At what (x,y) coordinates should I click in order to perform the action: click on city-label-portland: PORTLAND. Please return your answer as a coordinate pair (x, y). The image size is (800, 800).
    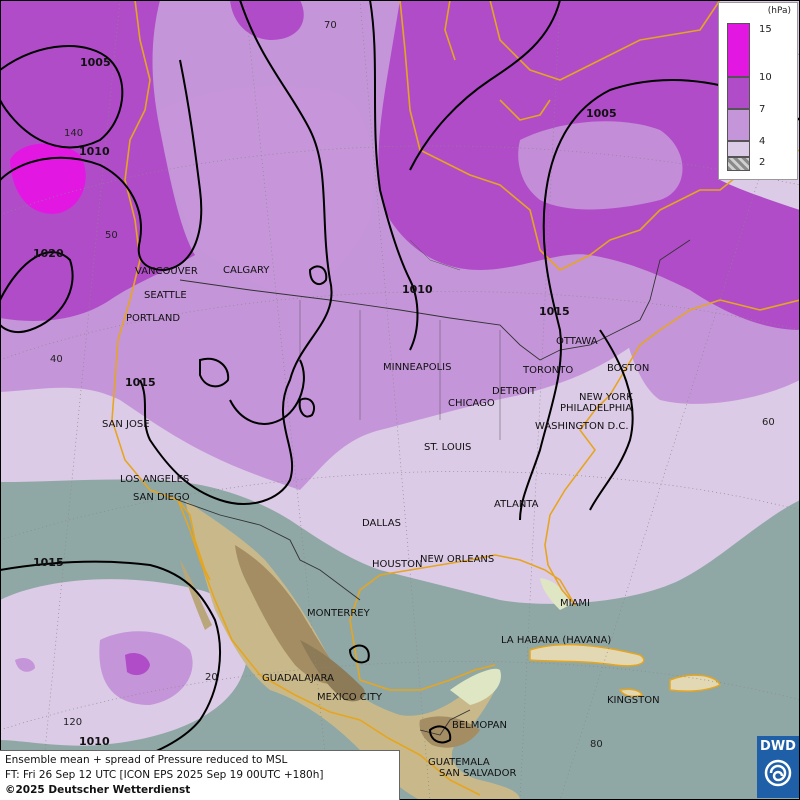
    Looking at the image, I should click on (153, 318).